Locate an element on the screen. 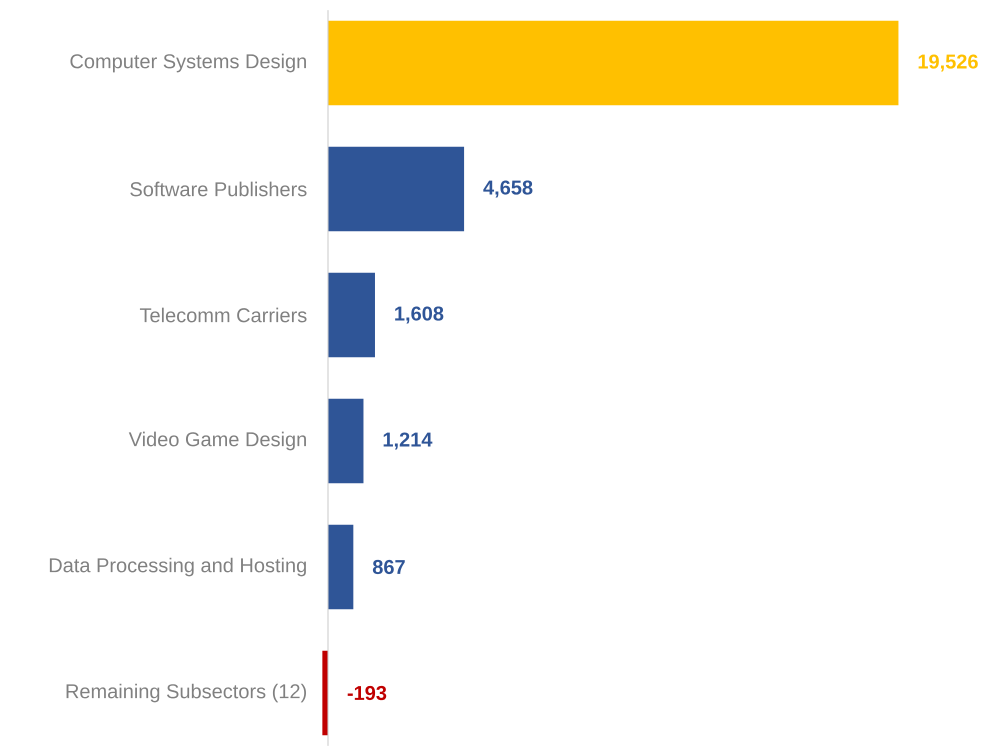 This screenshot has width=984, height=756. data-label: 4,658 is located at coordinates (507, 189).